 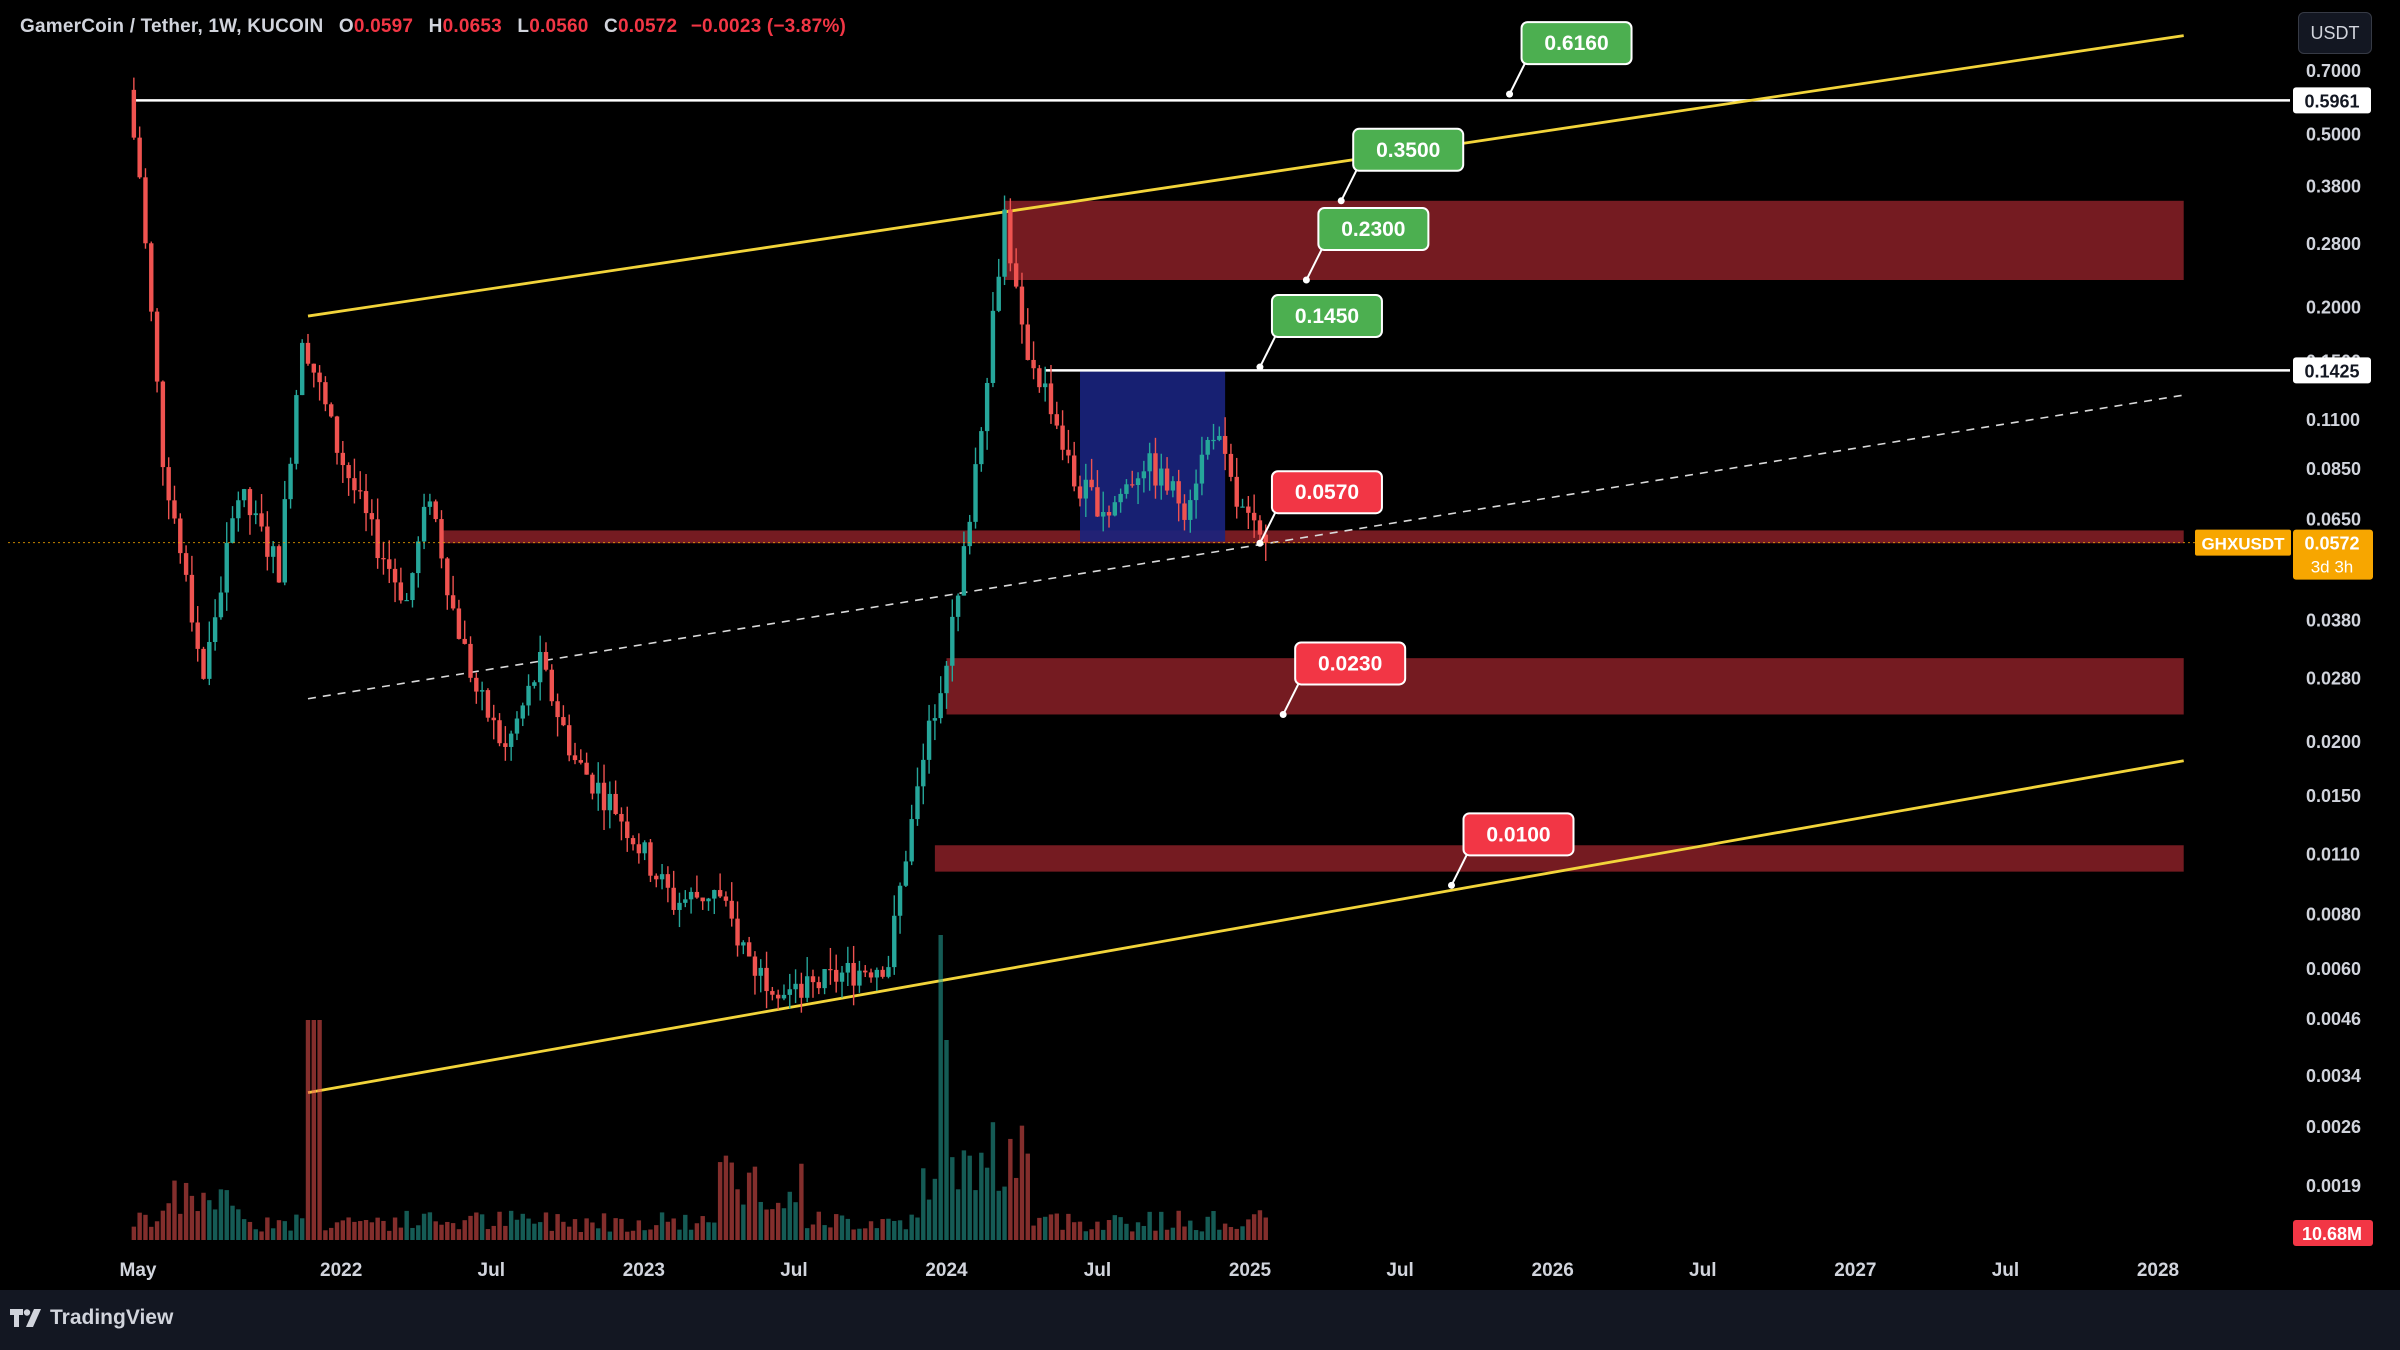 I want to click on price-tick-label: 0.2800, so click(x=2333, y=244).